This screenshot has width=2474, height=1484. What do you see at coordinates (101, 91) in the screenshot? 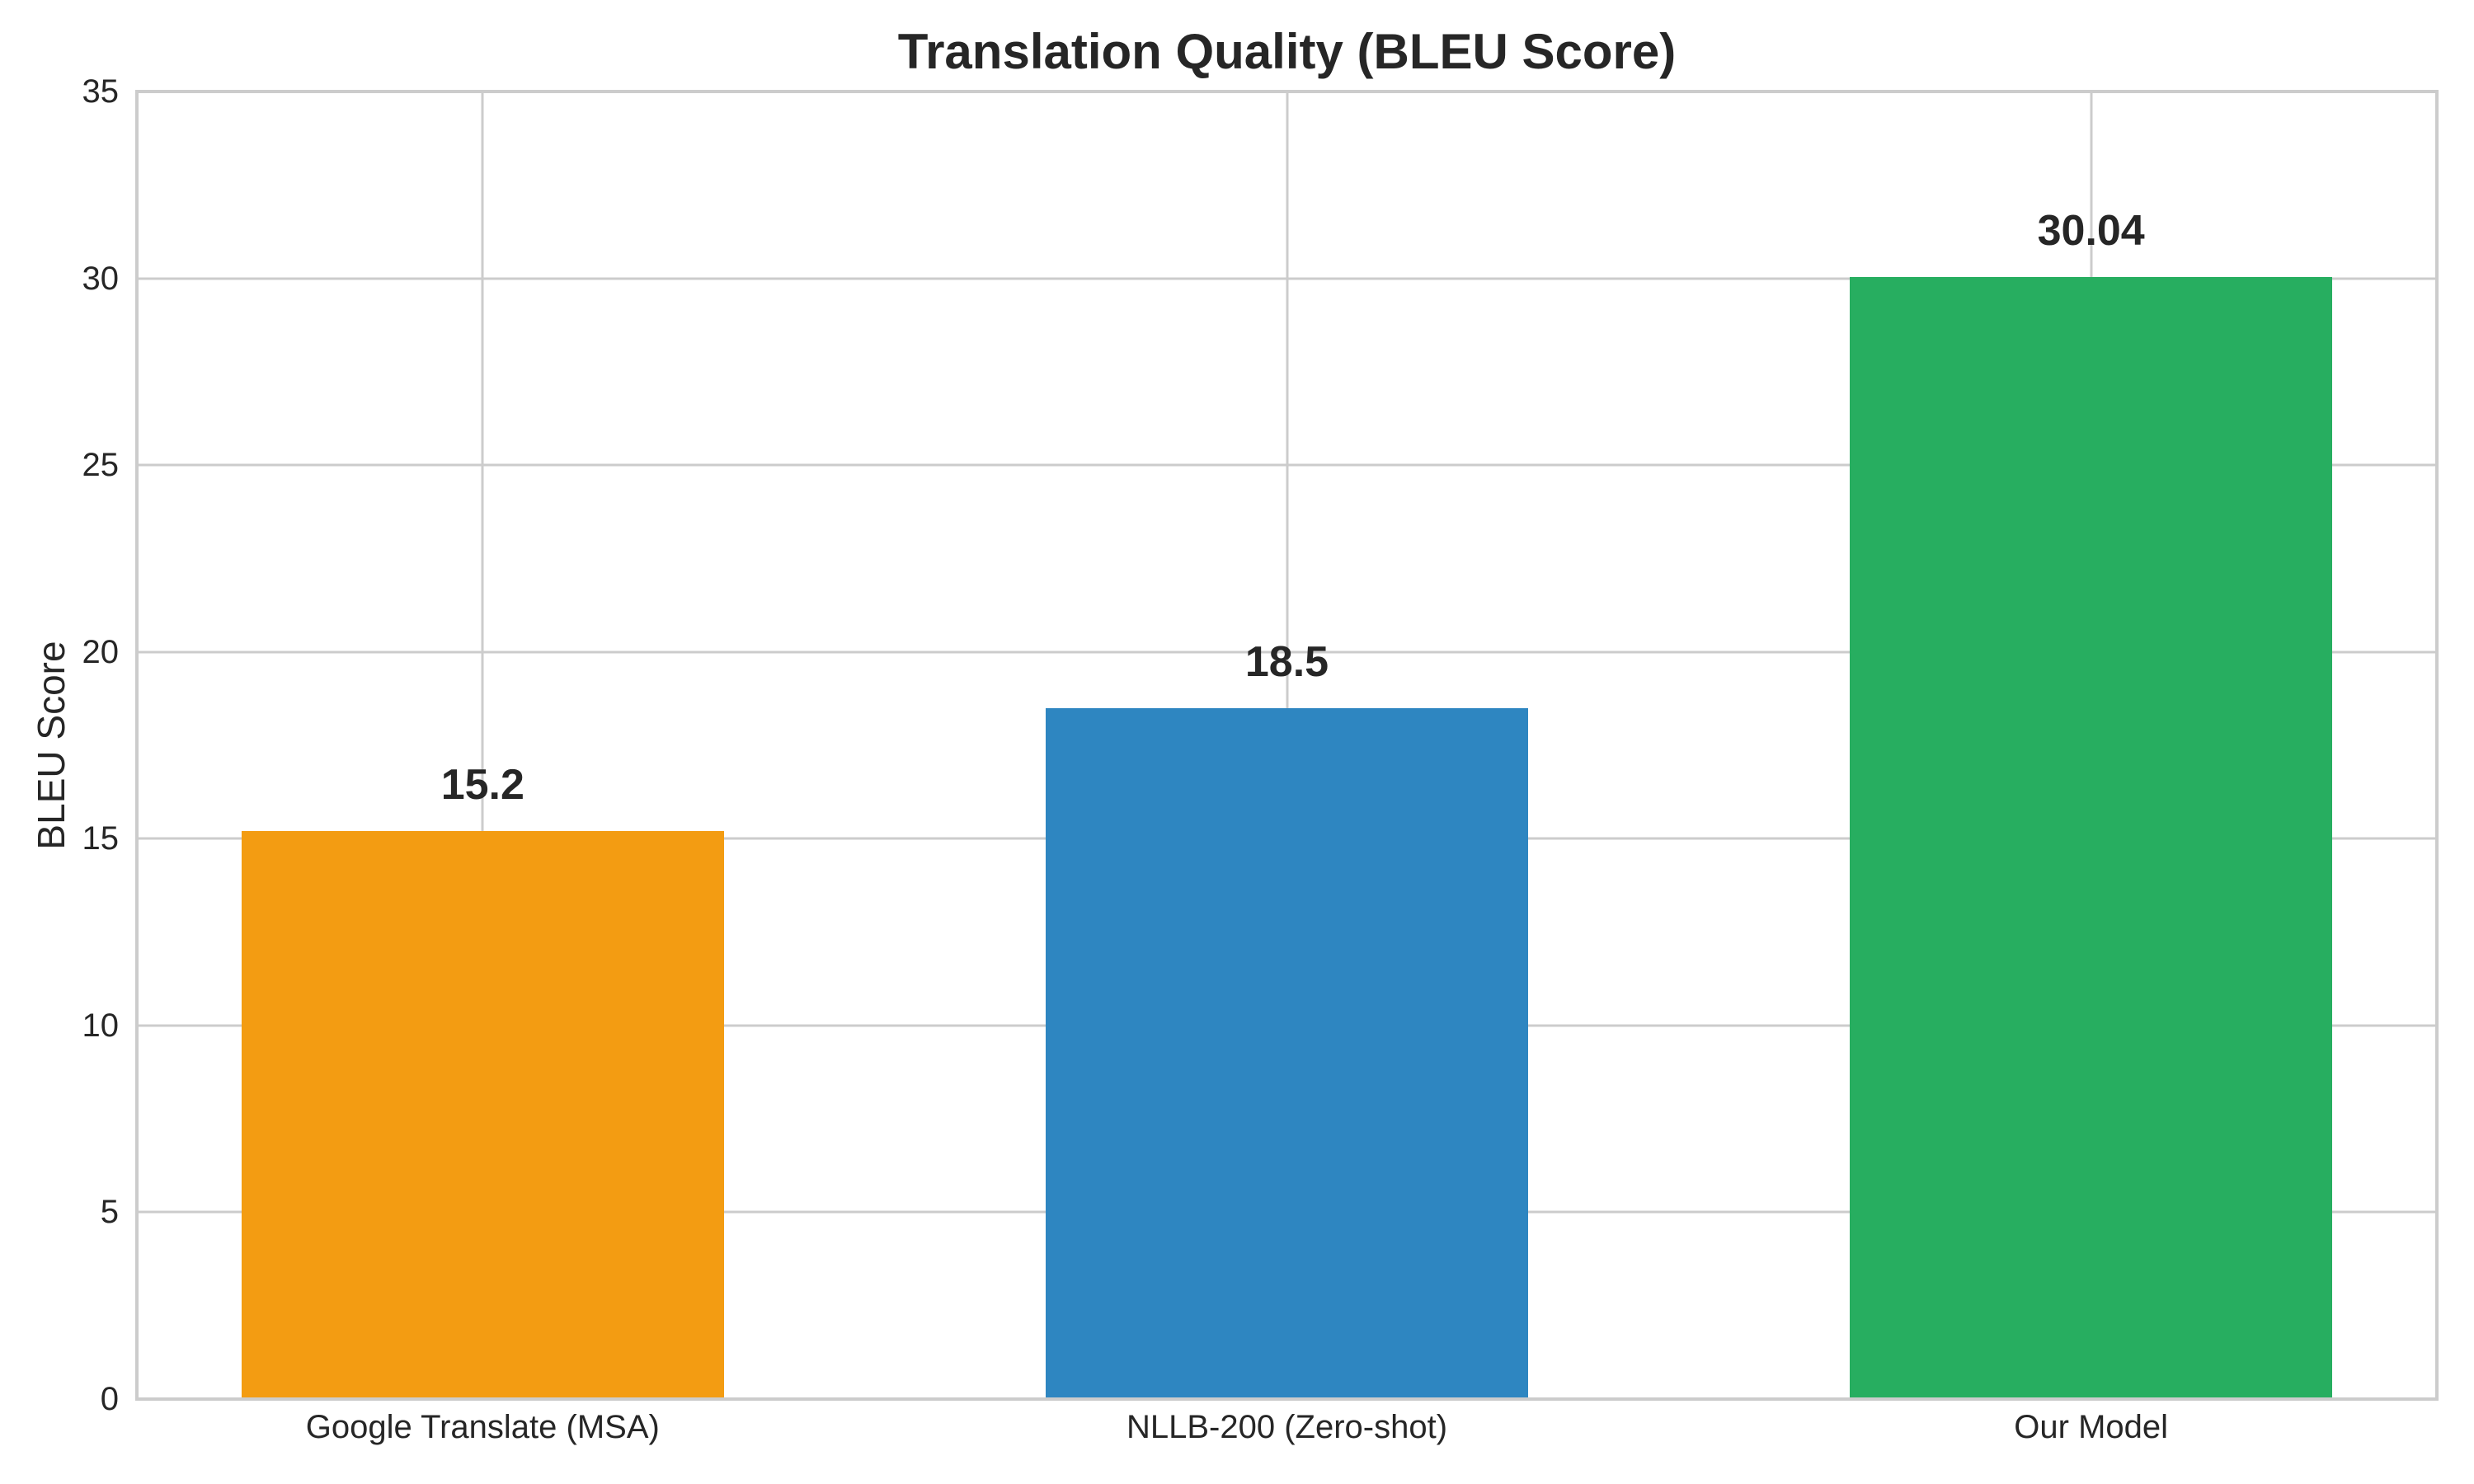
I see `y-tick-label: 35` at bounding box center [101, 91].